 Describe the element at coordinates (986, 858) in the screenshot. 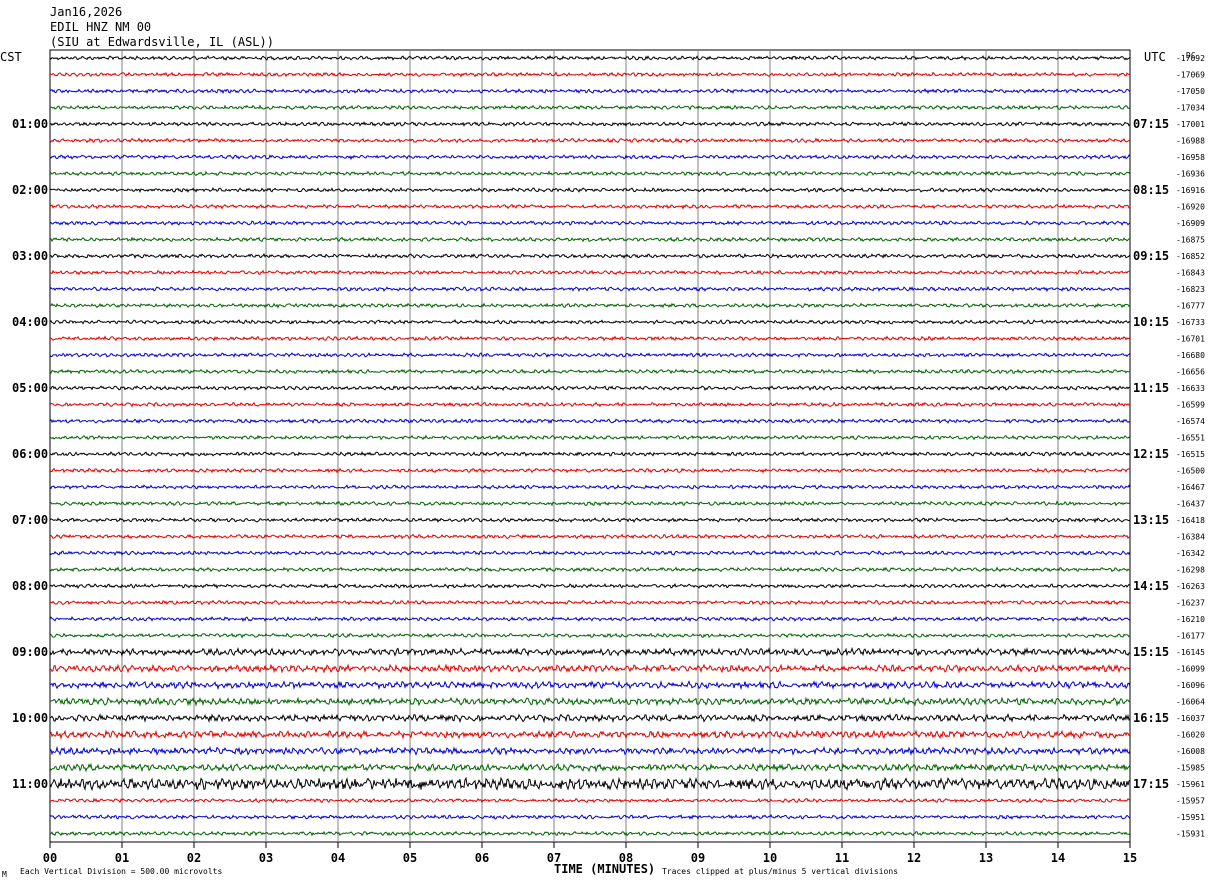

I see `x-tick-label: 13` at that location.